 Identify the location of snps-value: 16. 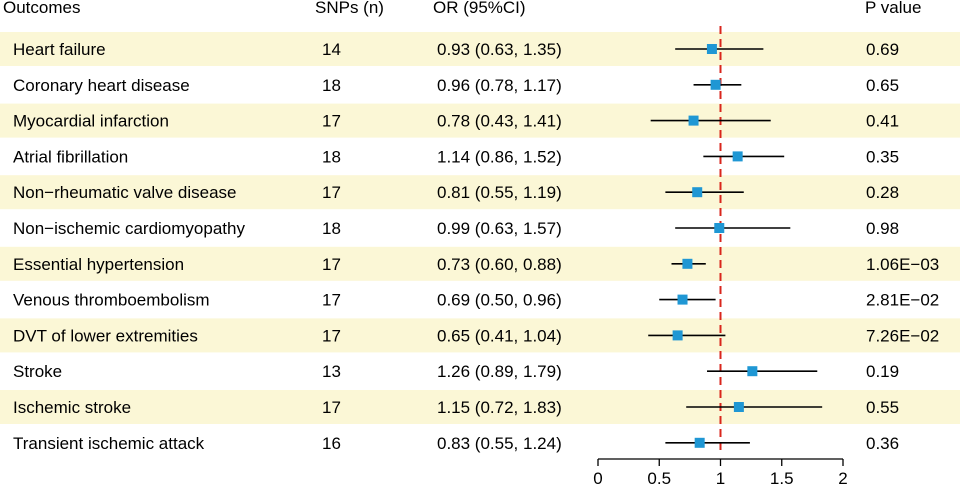
(331, 443).